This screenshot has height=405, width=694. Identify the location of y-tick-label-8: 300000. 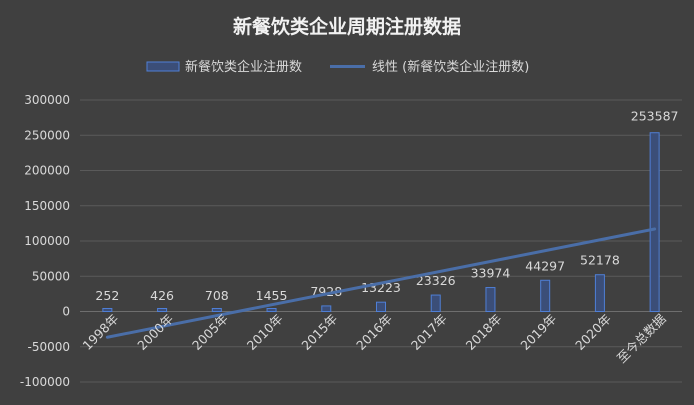
(47, 100).